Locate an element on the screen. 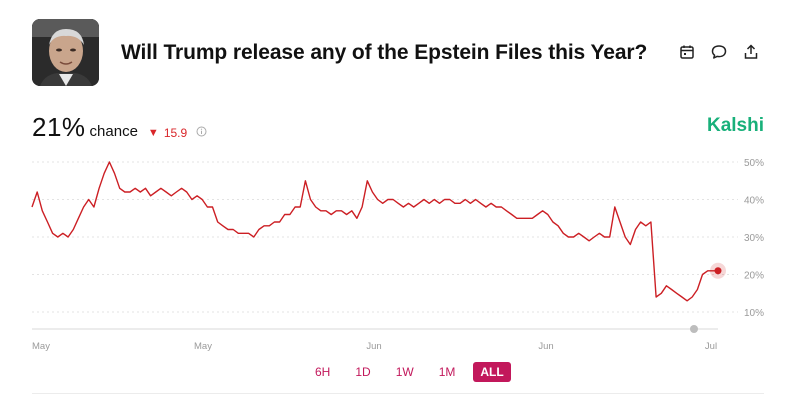  info-icon is located at coordinates (201, 130).